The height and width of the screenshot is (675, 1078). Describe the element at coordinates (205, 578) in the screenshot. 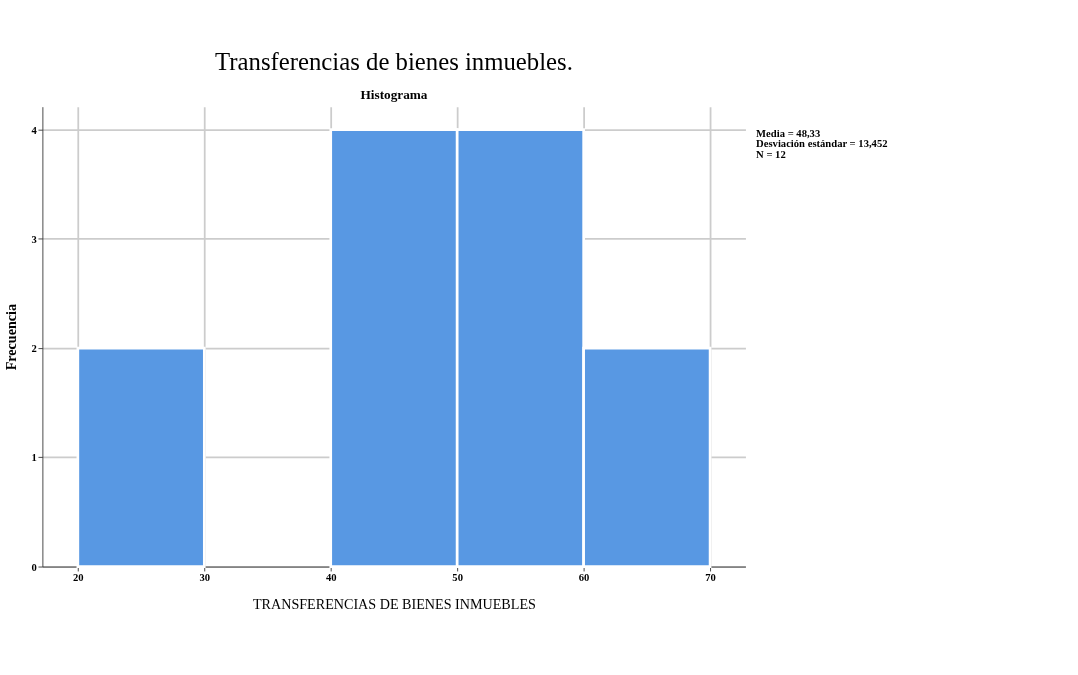

I see `x-tick-label: 30` at that location.